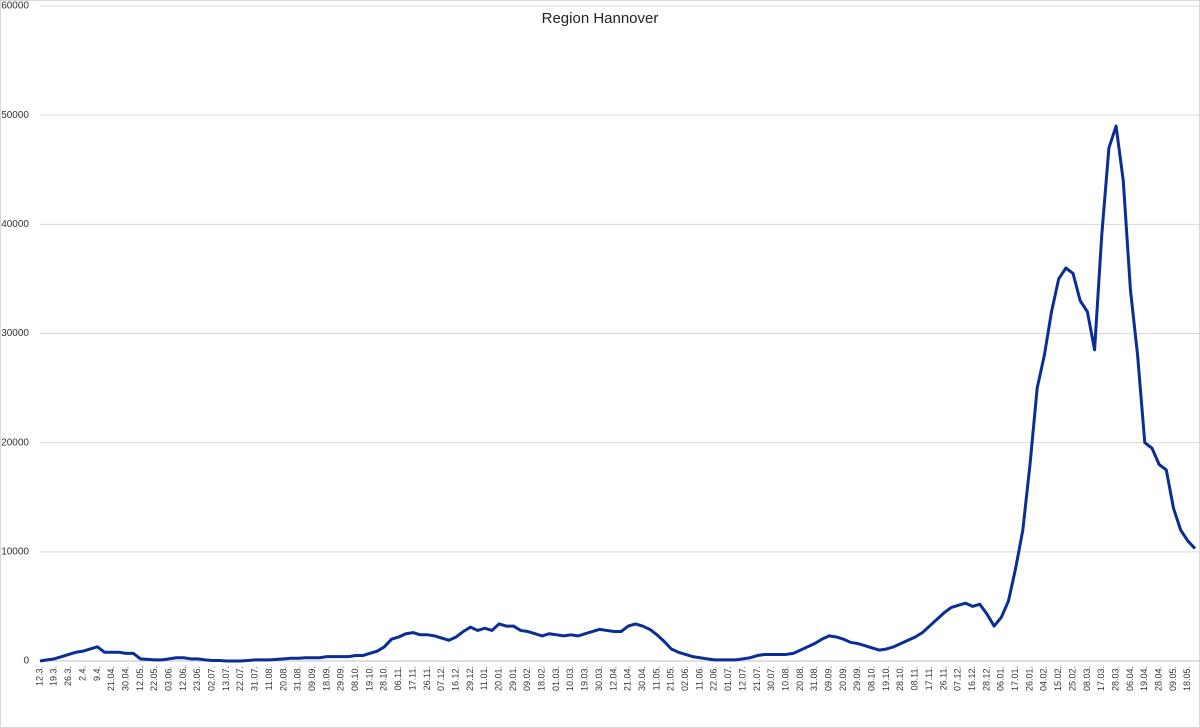 The image size is (1200, 728). What do you see at coordinates (613, 678) in the screenshot?
I see `x-tick-label: 12.04.` at bounding box center [613, 678].